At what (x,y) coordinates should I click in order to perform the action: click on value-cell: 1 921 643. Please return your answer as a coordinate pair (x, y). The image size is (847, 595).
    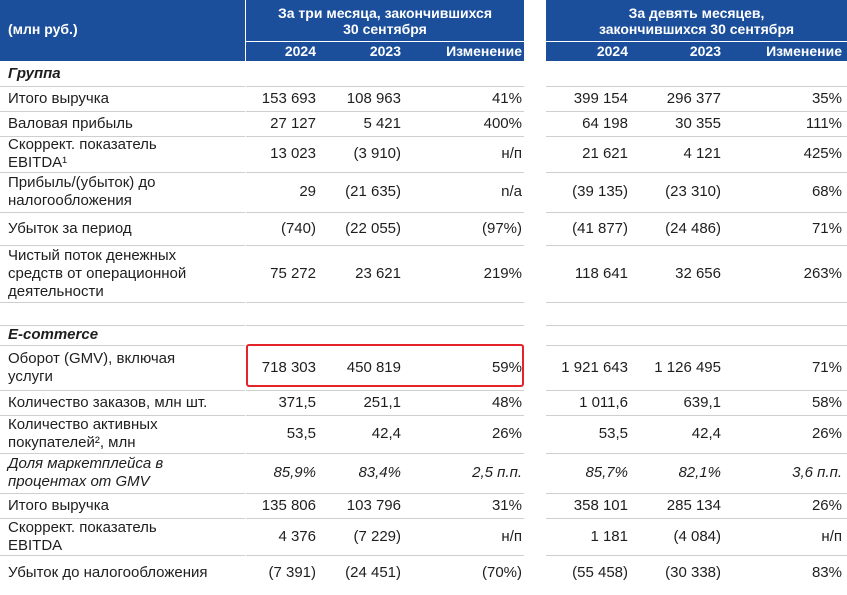
    Looking at the image, I should click on (594, 367).